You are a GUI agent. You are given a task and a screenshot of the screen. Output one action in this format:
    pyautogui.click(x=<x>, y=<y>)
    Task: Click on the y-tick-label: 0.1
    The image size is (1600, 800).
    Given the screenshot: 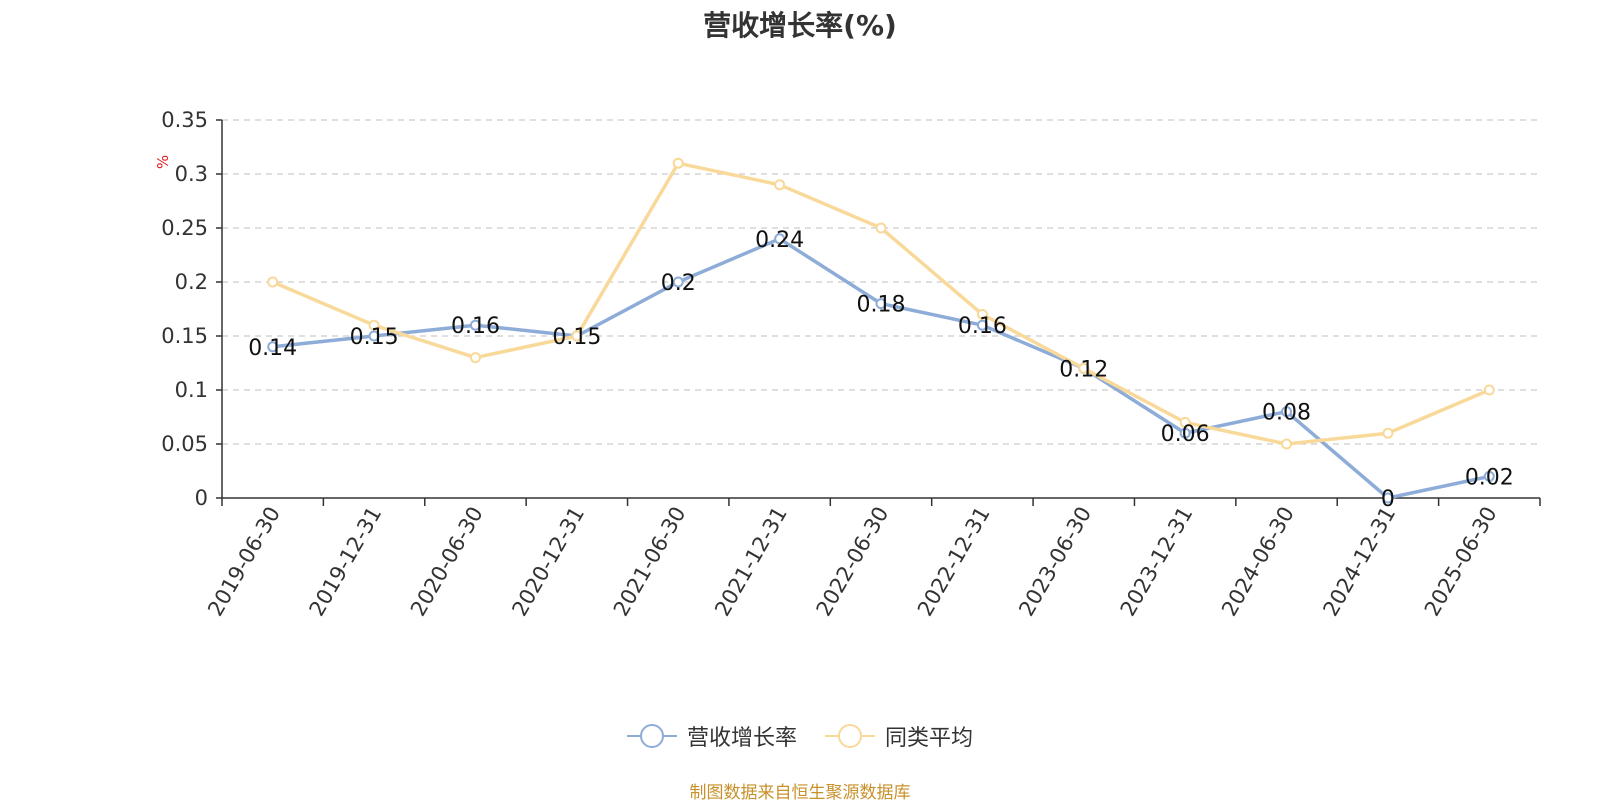 What is the action you would take?
    pyautogui.click(x=191, y=390)
    